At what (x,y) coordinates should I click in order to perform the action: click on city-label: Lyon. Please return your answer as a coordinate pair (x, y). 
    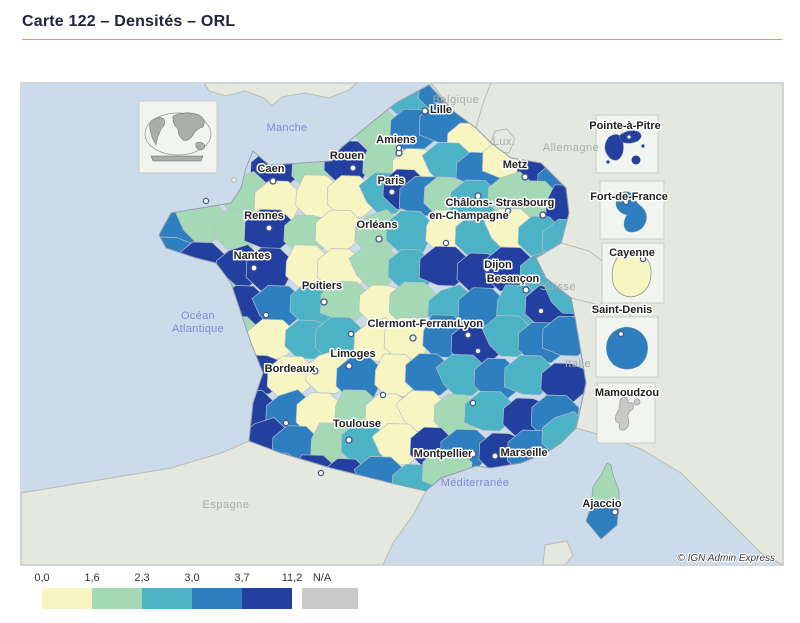
    Looking at the image, I should click on (470, 324).